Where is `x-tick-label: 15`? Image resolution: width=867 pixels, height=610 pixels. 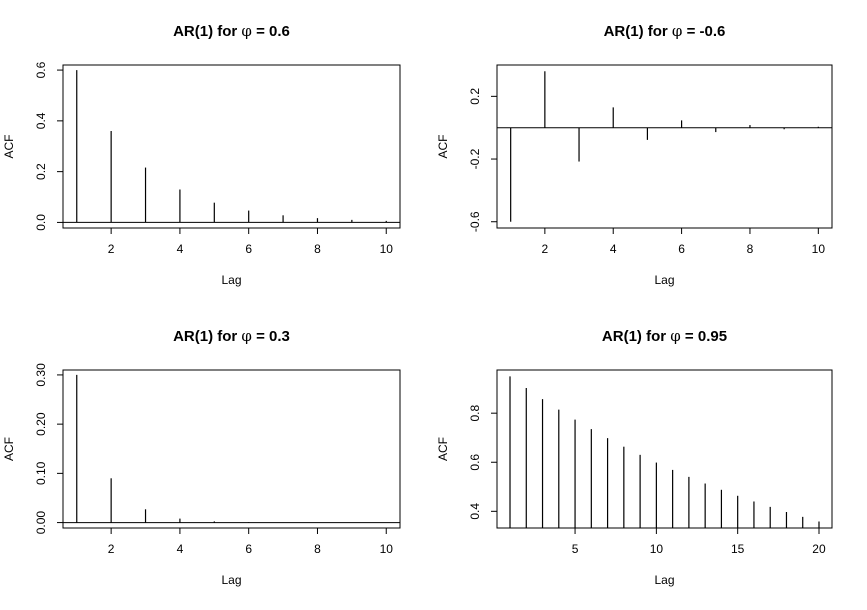 x-tick-label: 15 is located at coordinates (738, 549).